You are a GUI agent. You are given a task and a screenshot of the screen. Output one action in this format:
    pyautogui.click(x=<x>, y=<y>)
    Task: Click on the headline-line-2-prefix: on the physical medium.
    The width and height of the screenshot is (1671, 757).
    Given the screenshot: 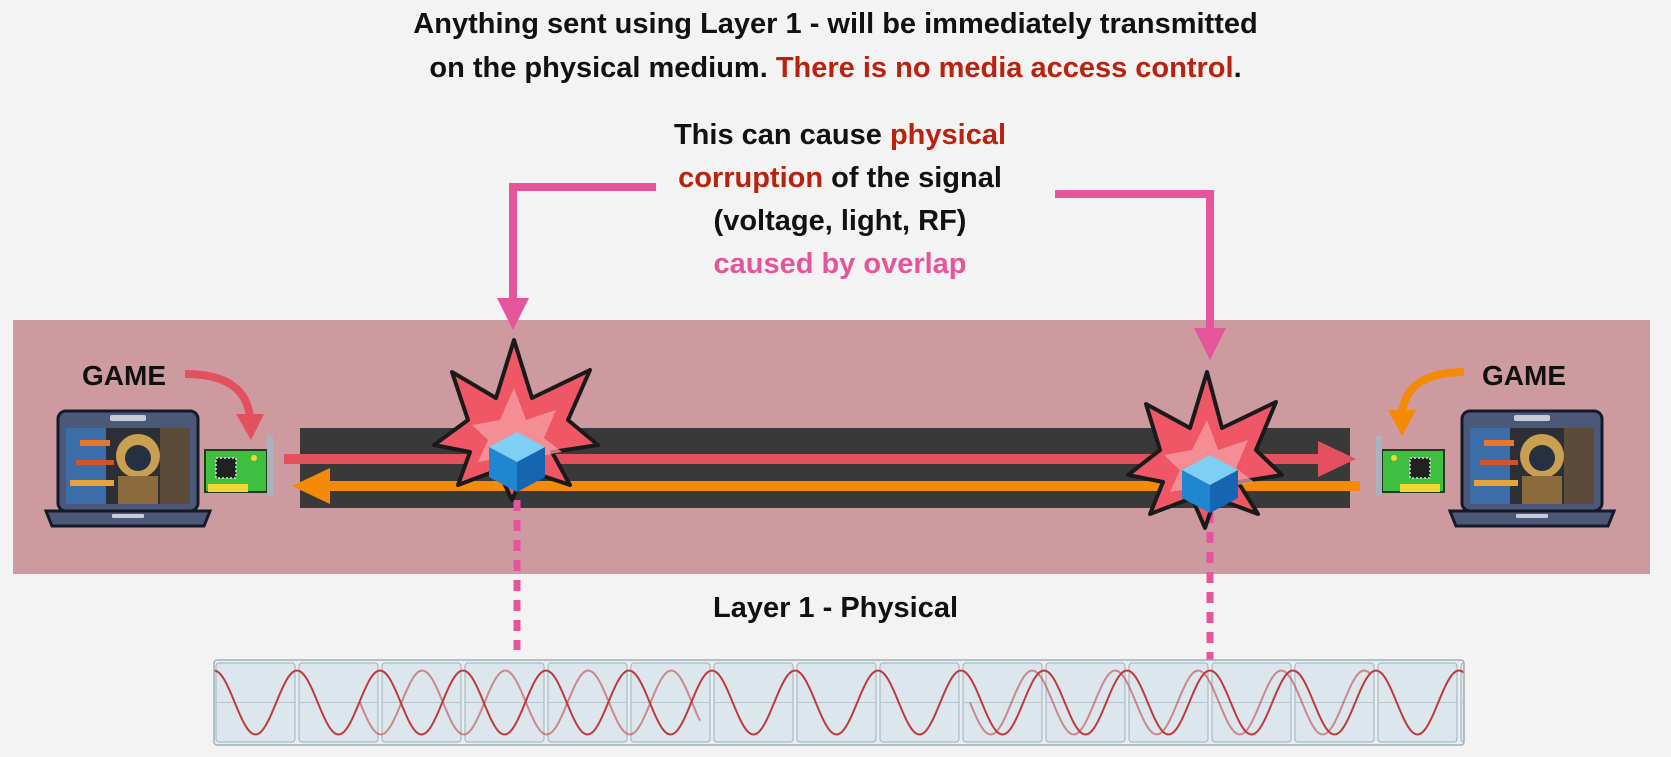 What is the action you would take?
    pyautogui.click(x=602, y=68)
    